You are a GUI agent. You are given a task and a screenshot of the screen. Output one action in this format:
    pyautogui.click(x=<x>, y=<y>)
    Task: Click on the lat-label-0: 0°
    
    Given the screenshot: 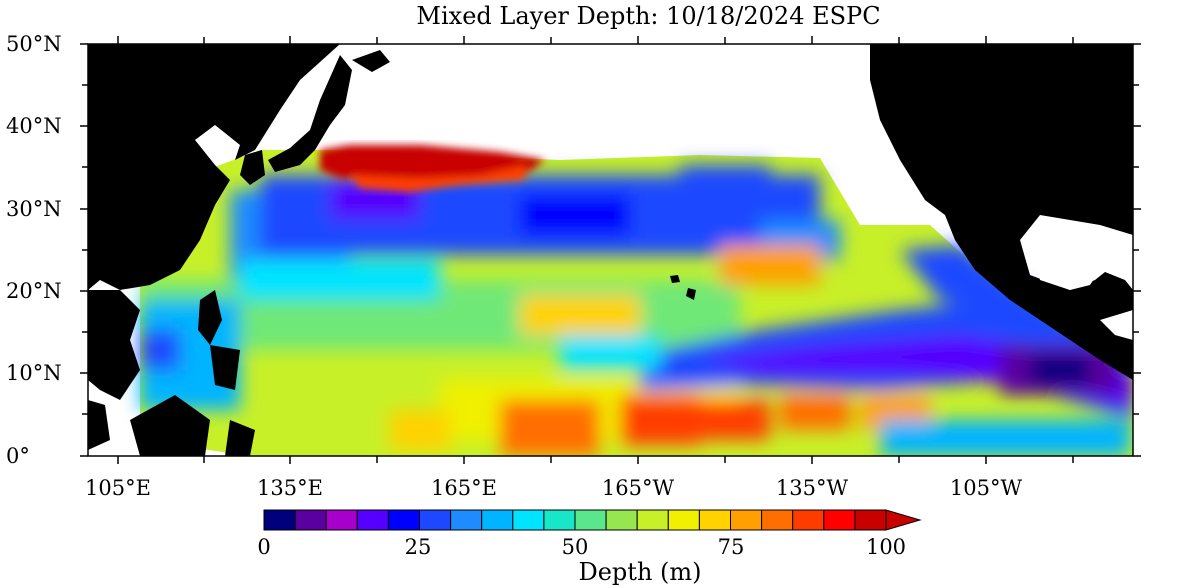 What is the action you would take?
    pyautogui.click(x=18, y=456)
    